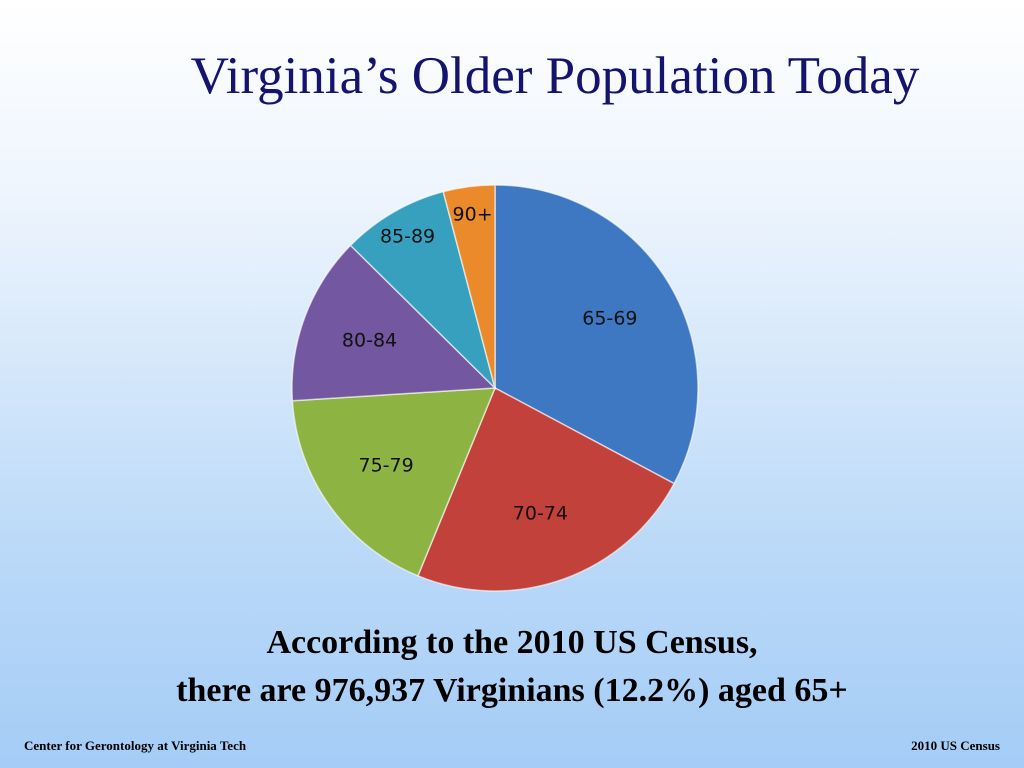  What do you see at coordinates (473, 214) in the screenshot?
I see `slice-label: 90+` at bounding box center [473, 214].